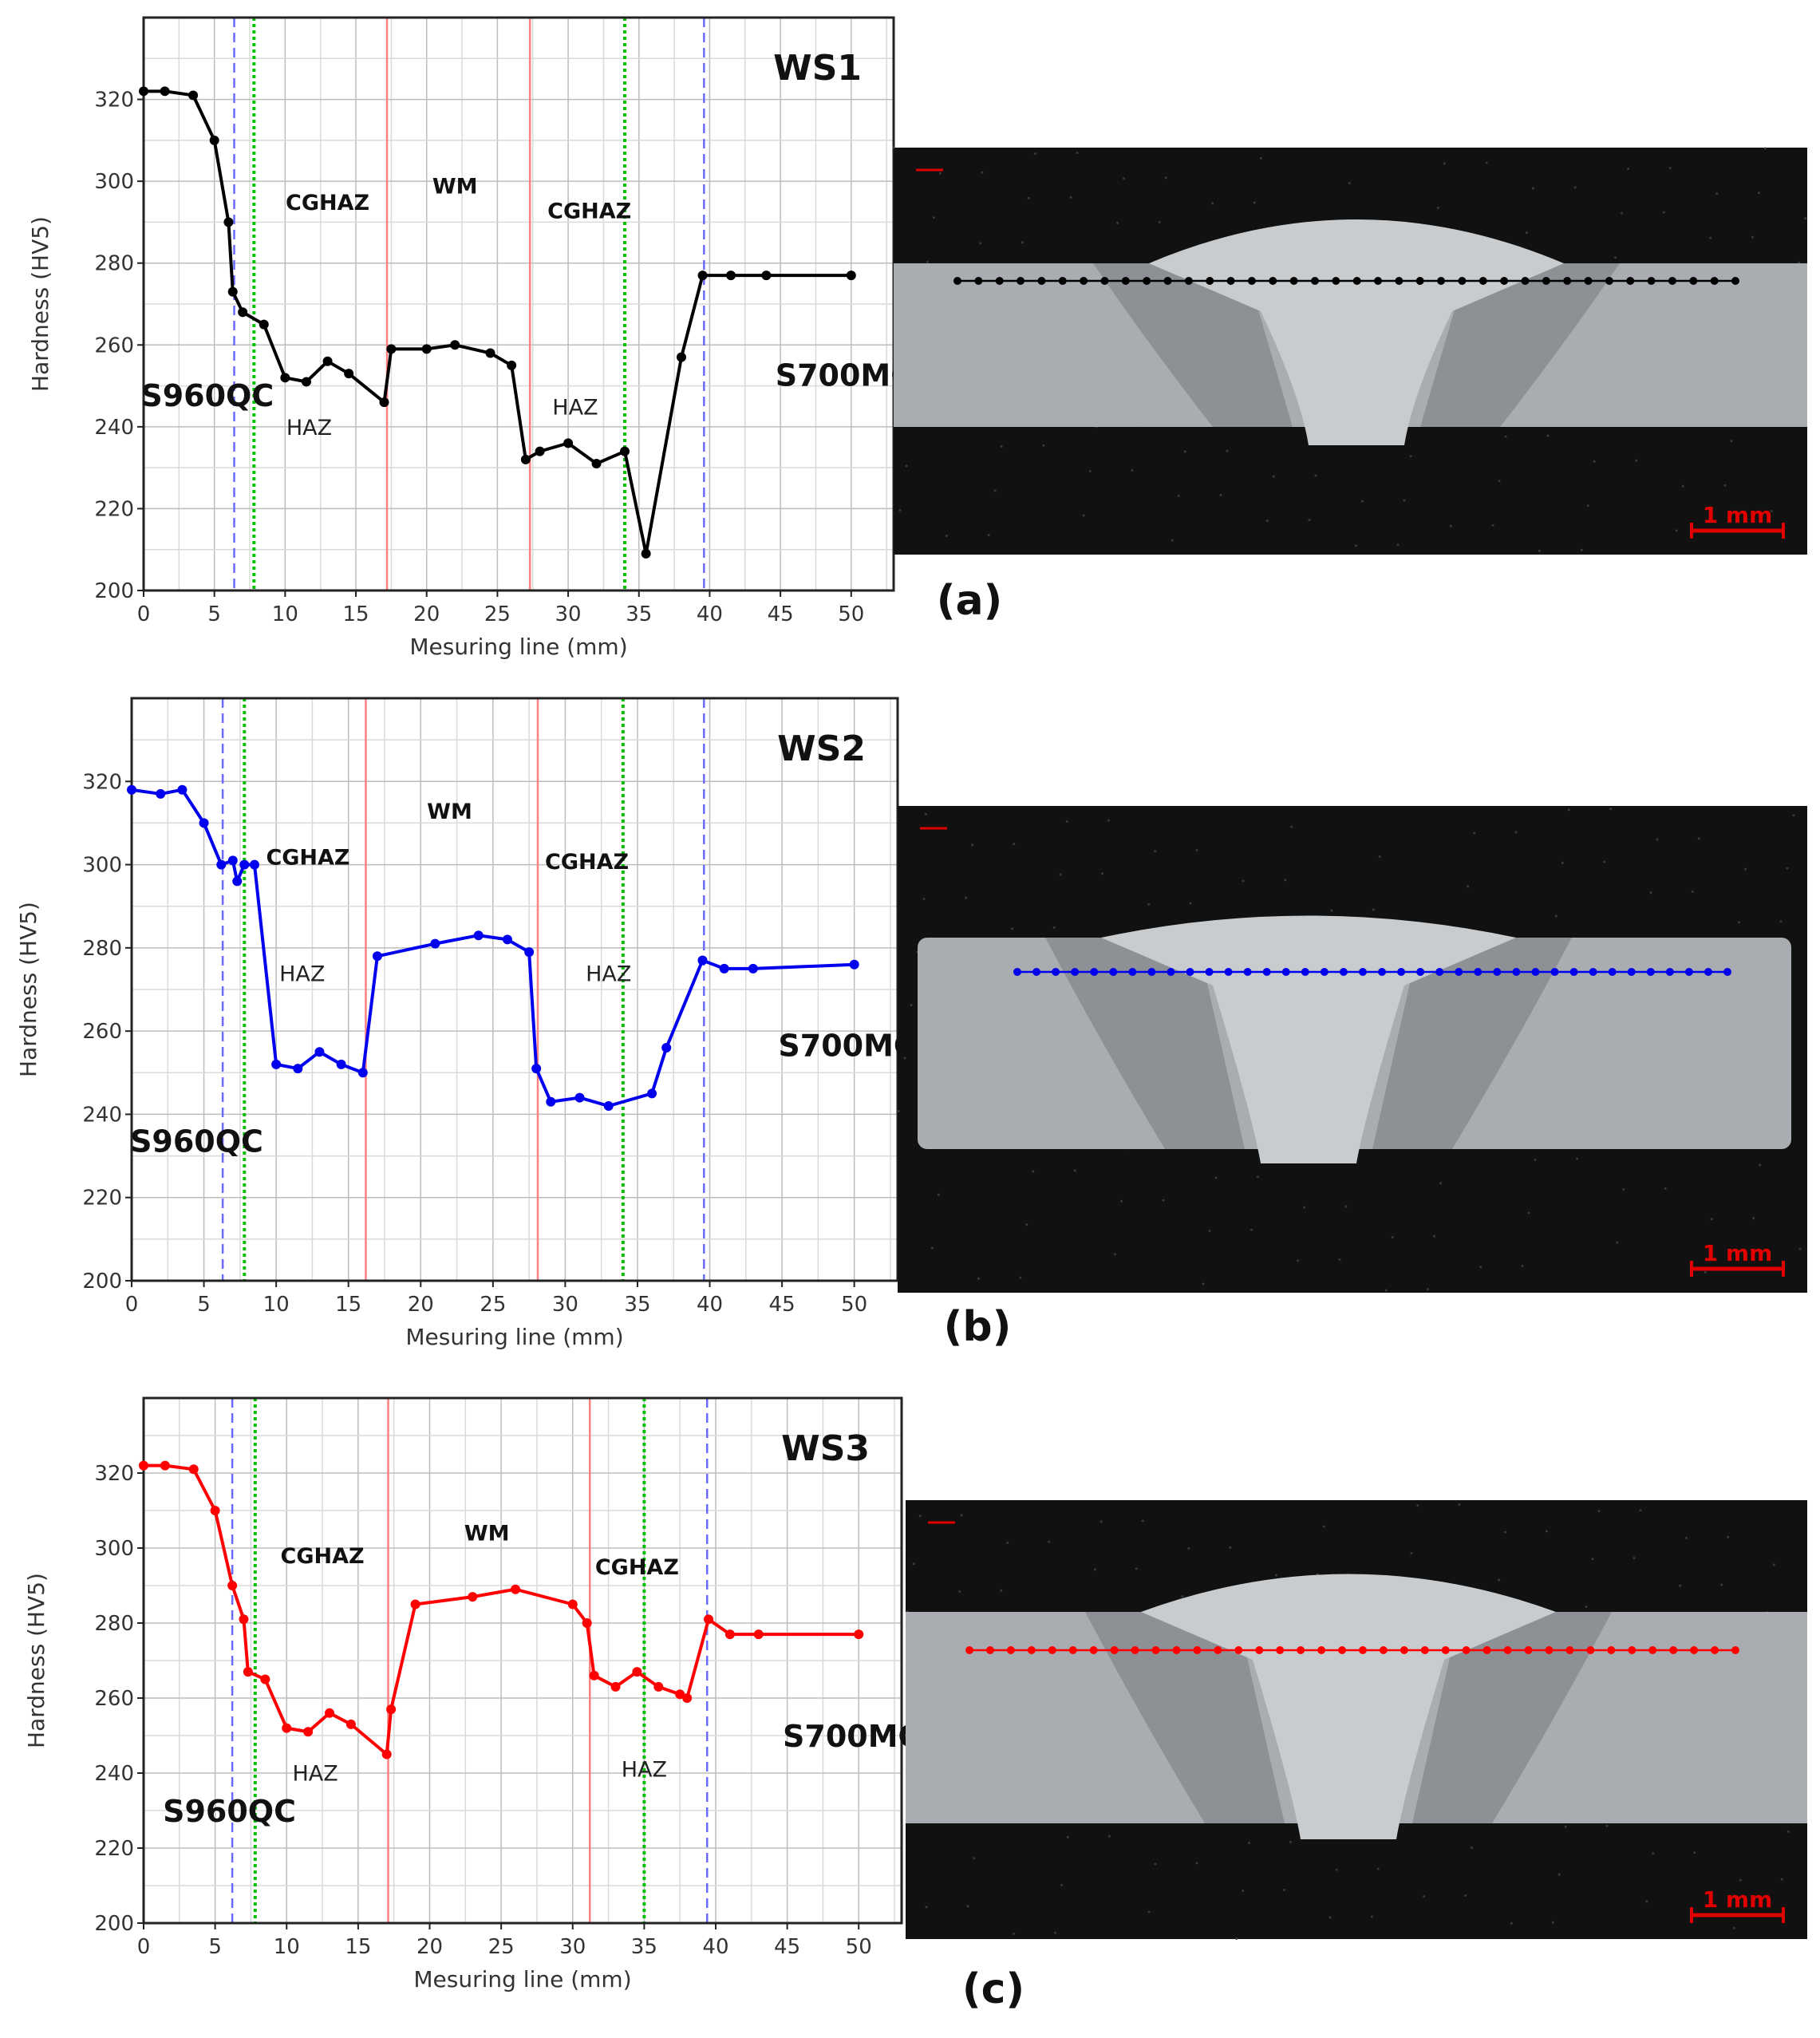  Describe the element at coordinates (421, 1305) in the screenshot. I see `x-tick-label: 20` at that location.